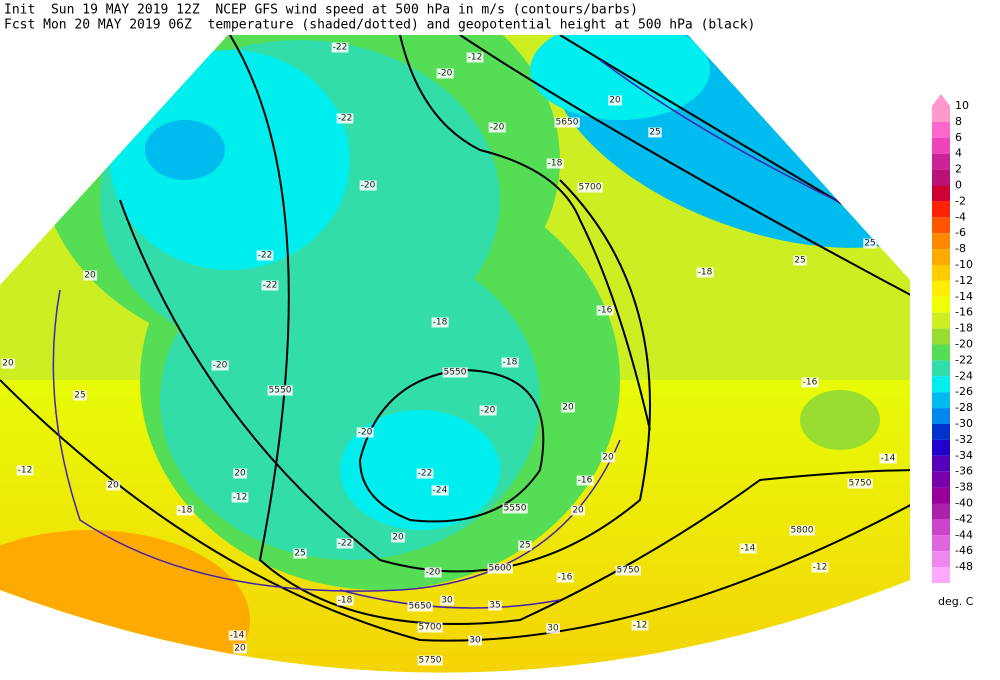 This screenshot has height=680, width=1000. I want to click on contour-label: 5800, so click(802, 531).